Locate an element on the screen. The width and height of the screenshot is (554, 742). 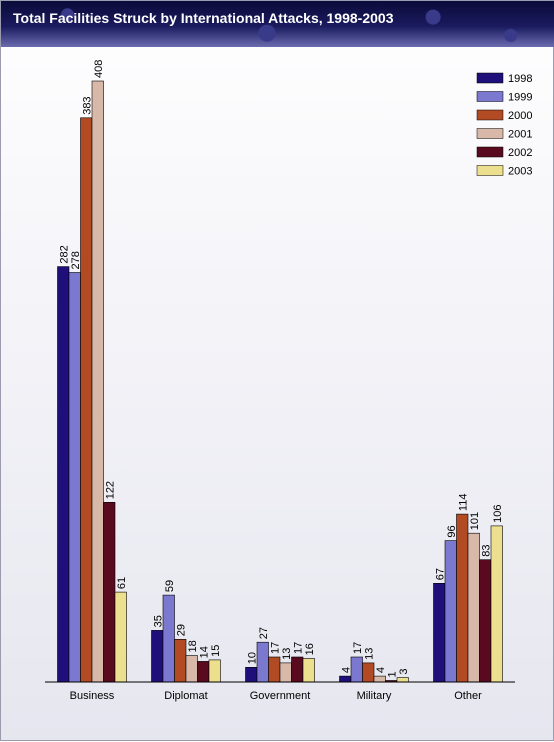
value-label-government-2000: 17 is located at coordinates (275, 648).